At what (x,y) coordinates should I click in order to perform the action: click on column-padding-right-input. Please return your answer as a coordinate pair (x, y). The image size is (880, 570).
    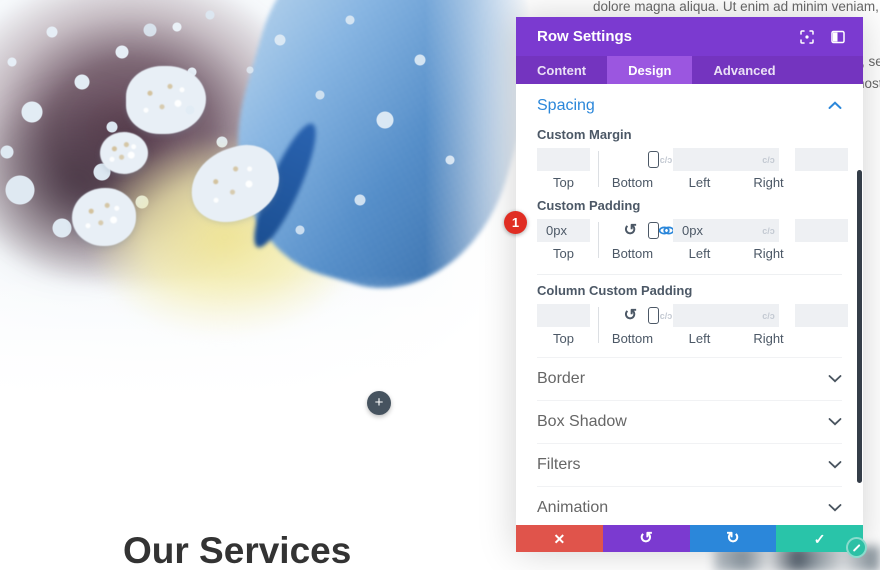
    Looking at the image, I should click on (821, 315).